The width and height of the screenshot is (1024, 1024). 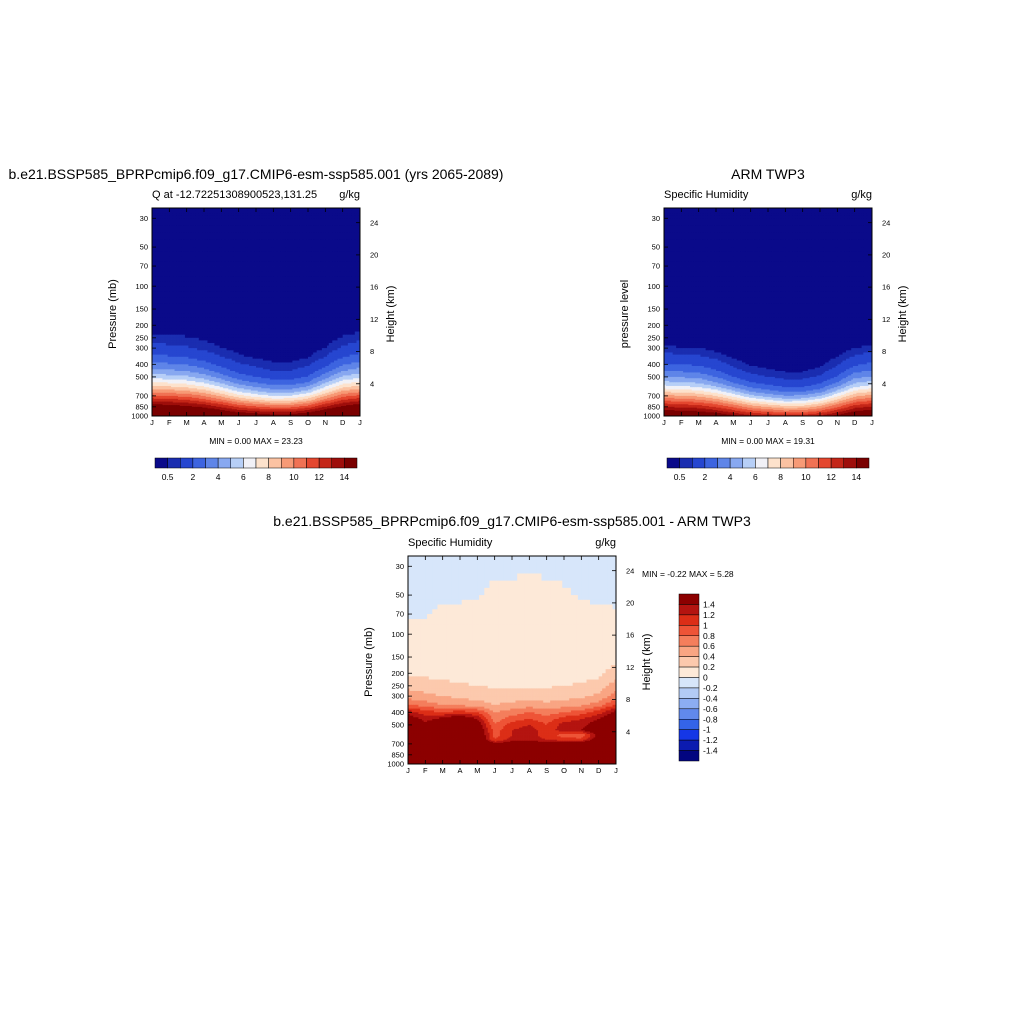 What do you see at coordinates (234, 195) in the screenshot?
I see `panel-model-left-label: Q at -12.72251308900523,131.25` at bounding box center [234, 195].